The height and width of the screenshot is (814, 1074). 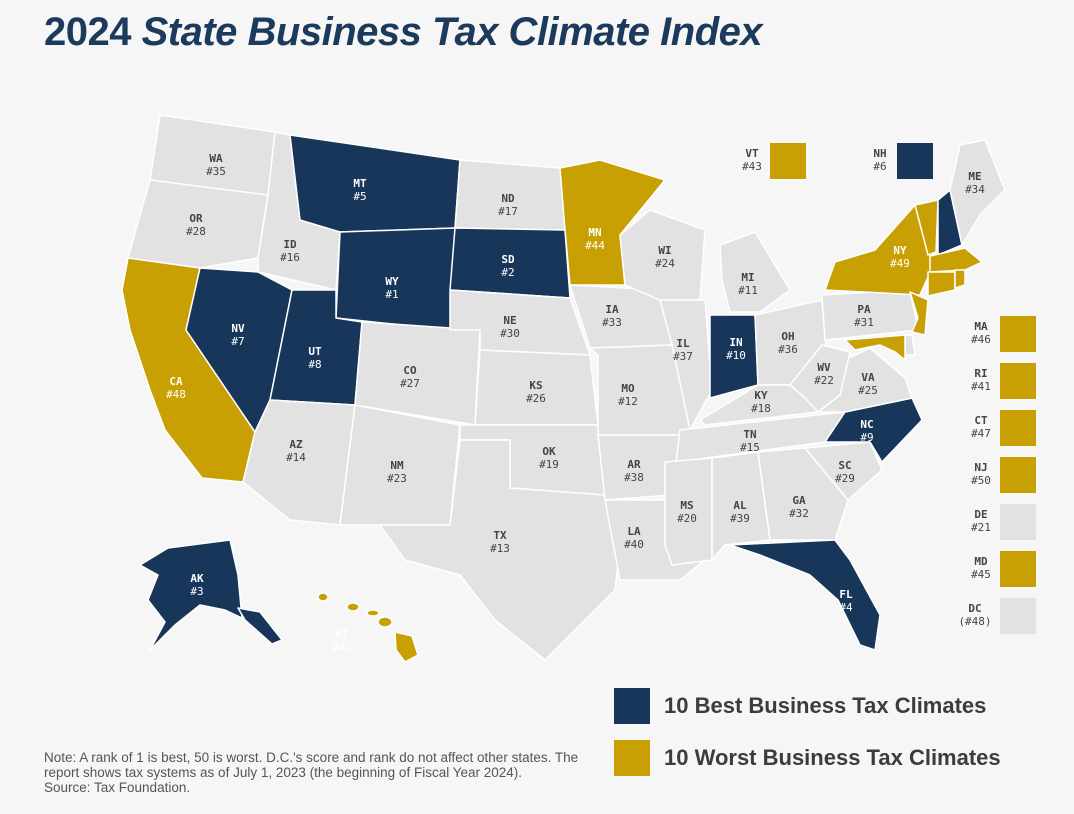 I want to click on state-shape-MS, so click(x=688, y=511).